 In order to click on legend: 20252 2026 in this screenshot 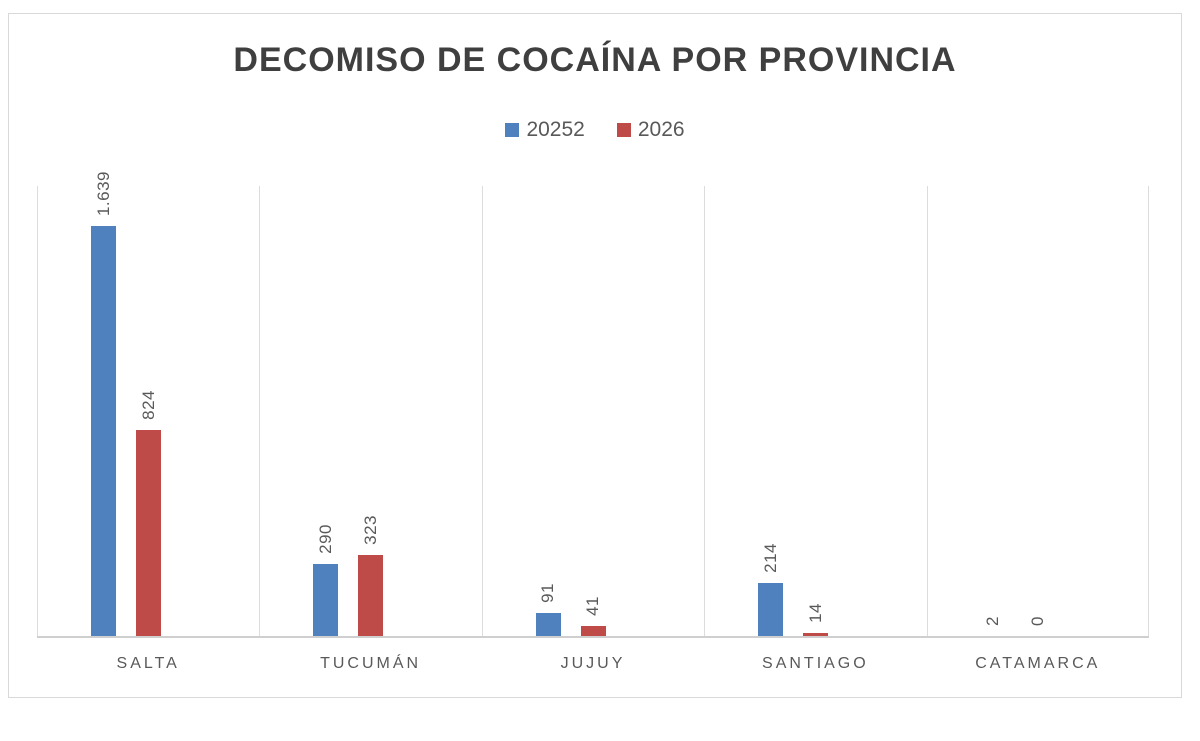, I will do `click(595, 130)`.